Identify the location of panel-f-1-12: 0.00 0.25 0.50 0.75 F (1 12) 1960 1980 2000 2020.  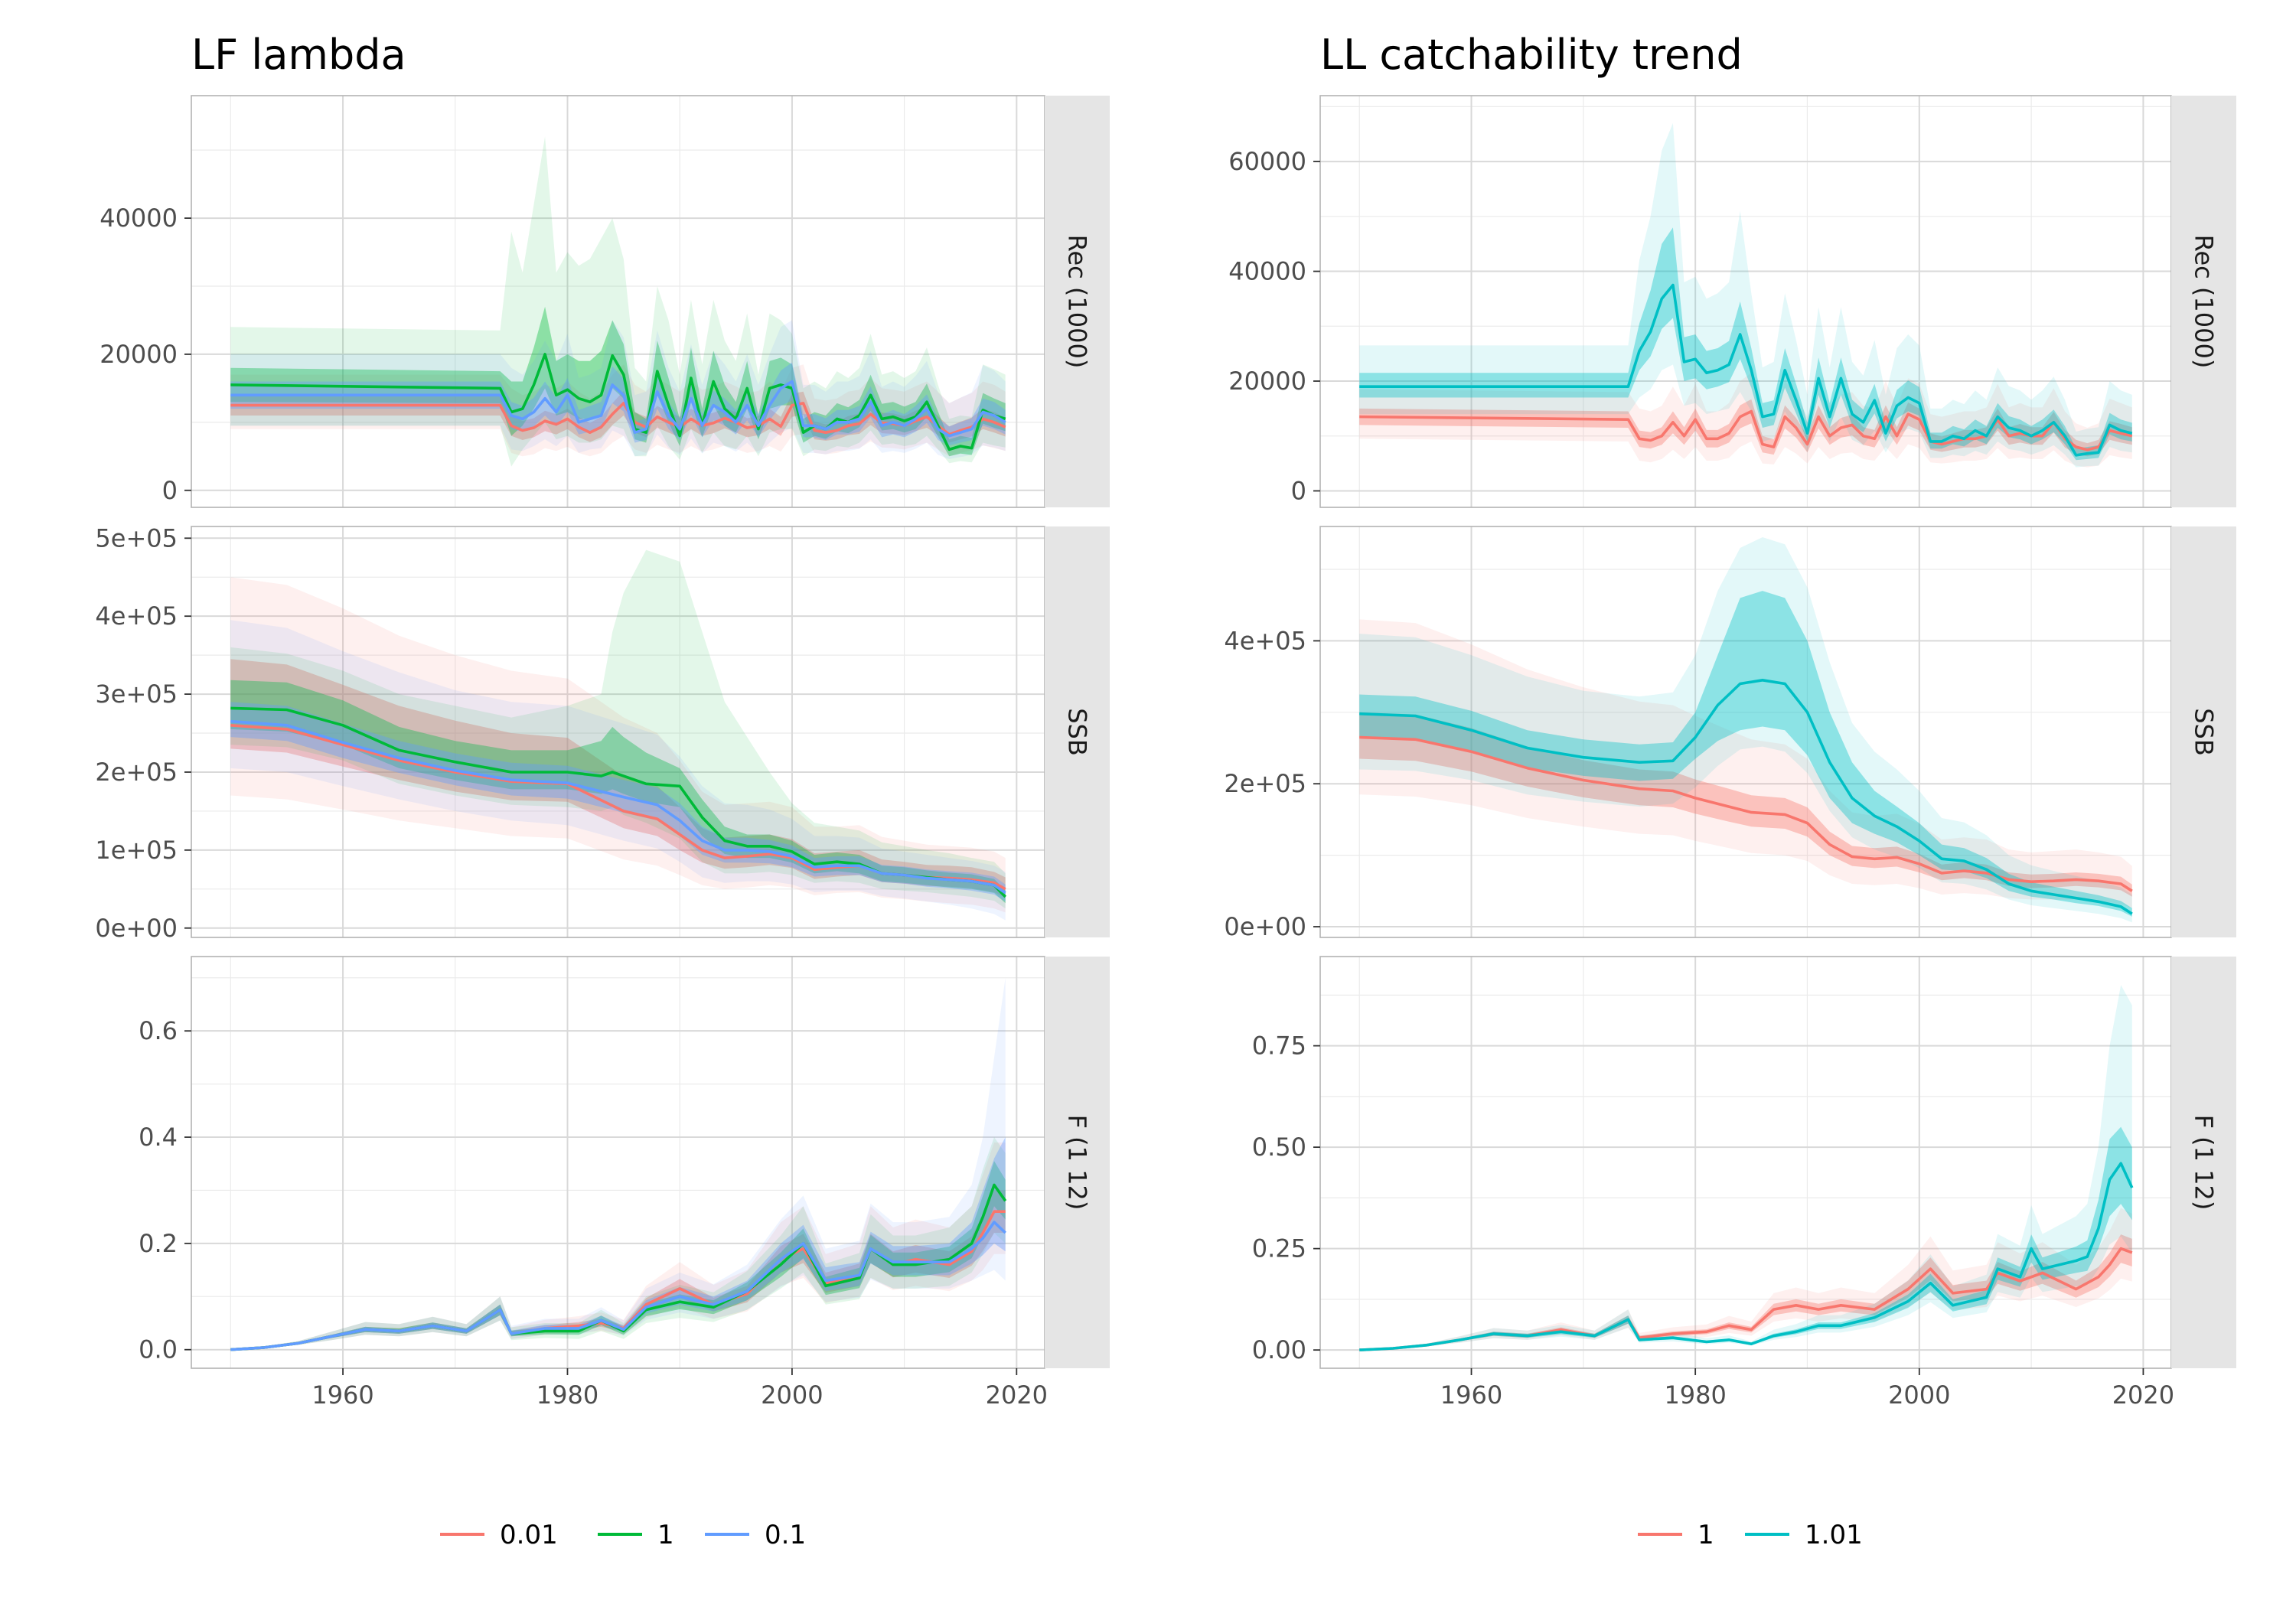
(1744, 1183).